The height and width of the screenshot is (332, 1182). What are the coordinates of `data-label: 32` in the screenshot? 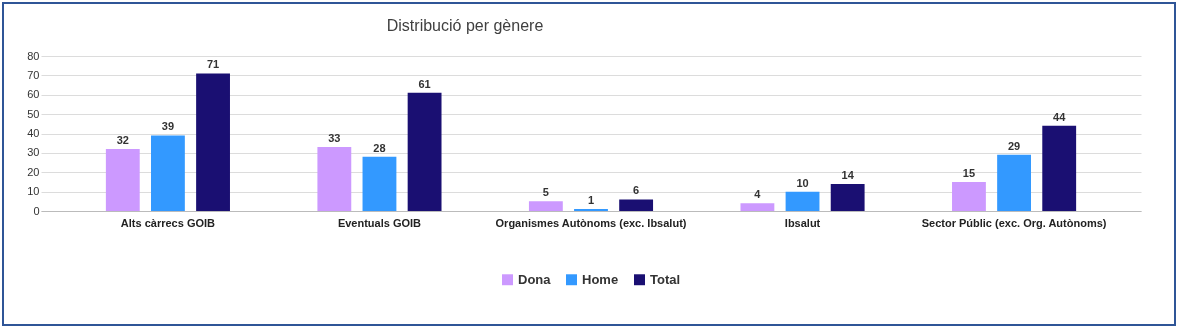 It's located at (122, 140).